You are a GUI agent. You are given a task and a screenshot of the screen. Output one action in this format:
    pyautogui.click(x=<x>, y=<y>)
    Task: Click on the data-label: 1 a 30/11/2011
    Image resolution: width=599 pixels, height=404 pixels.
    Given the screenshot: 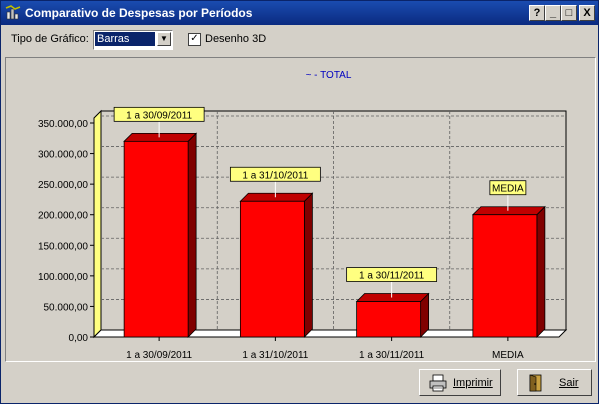 What is the action you would take?
    pyautogui.click(x=392, y=276)
    